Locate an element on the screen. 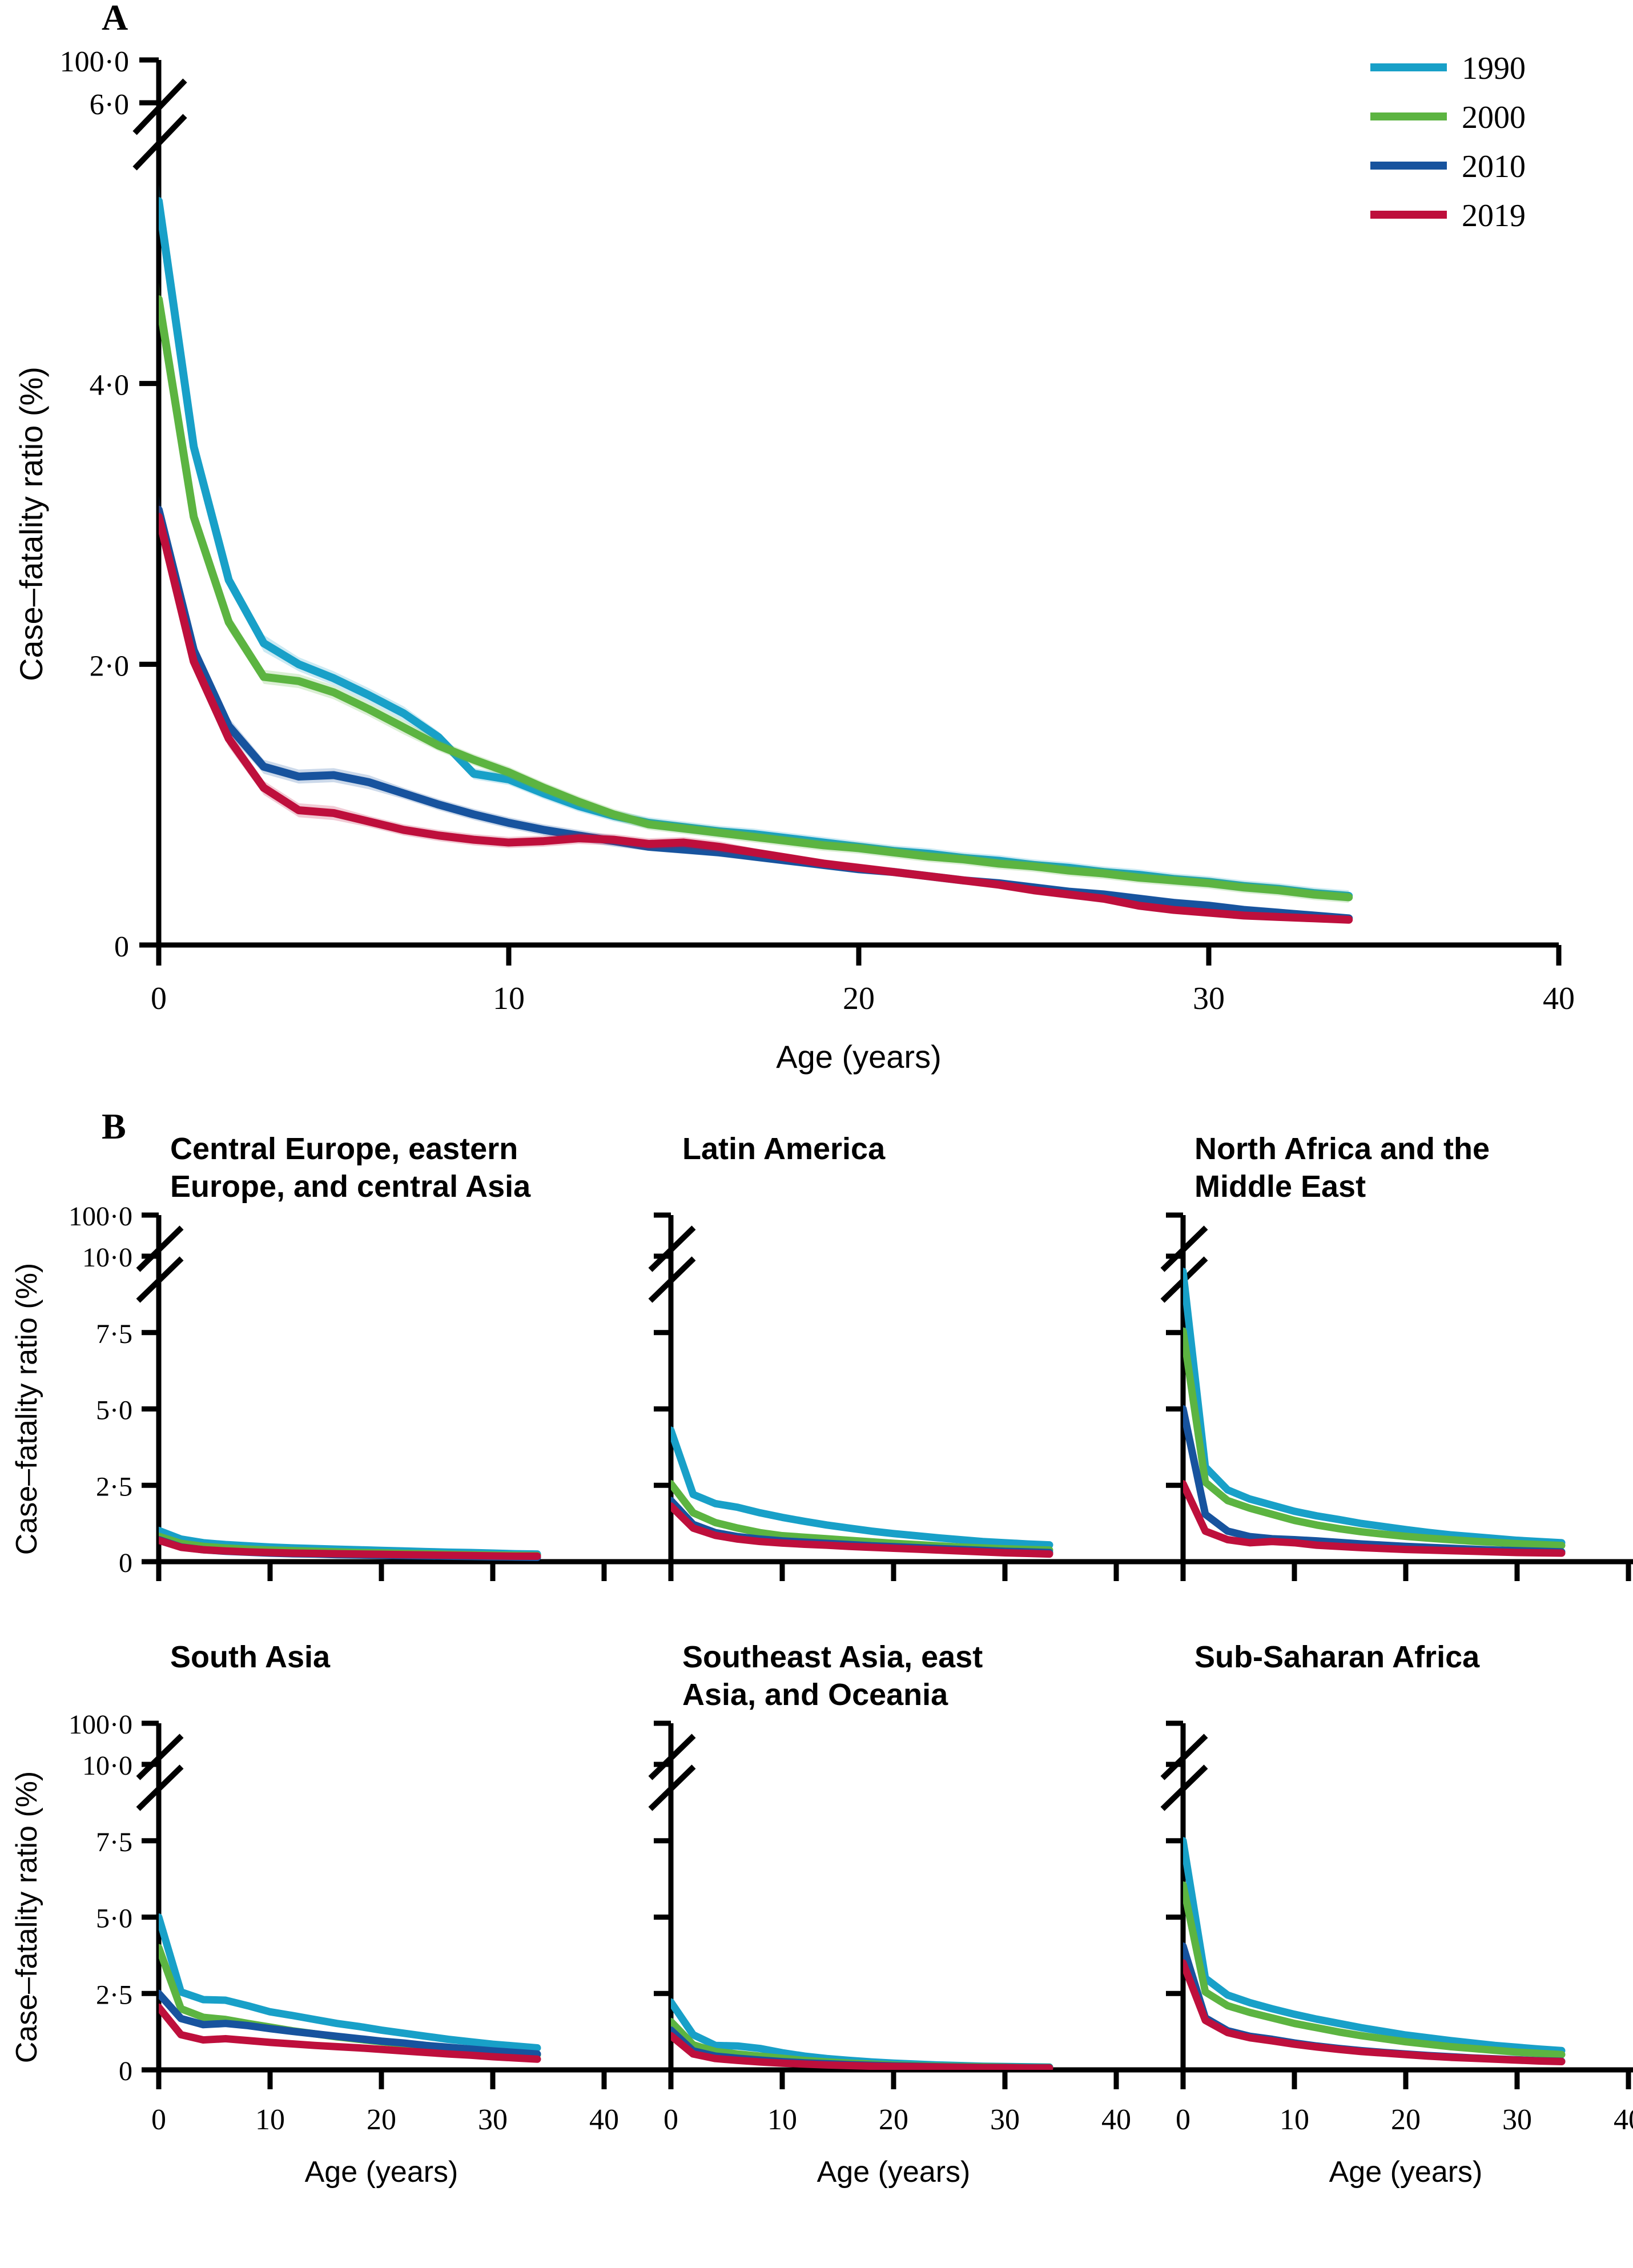 This screenshot has height=2268, width=1633. subchart-title-sub-saharan-africa: Sub-Saharan Africa is located at coordinates (1337, 1657).